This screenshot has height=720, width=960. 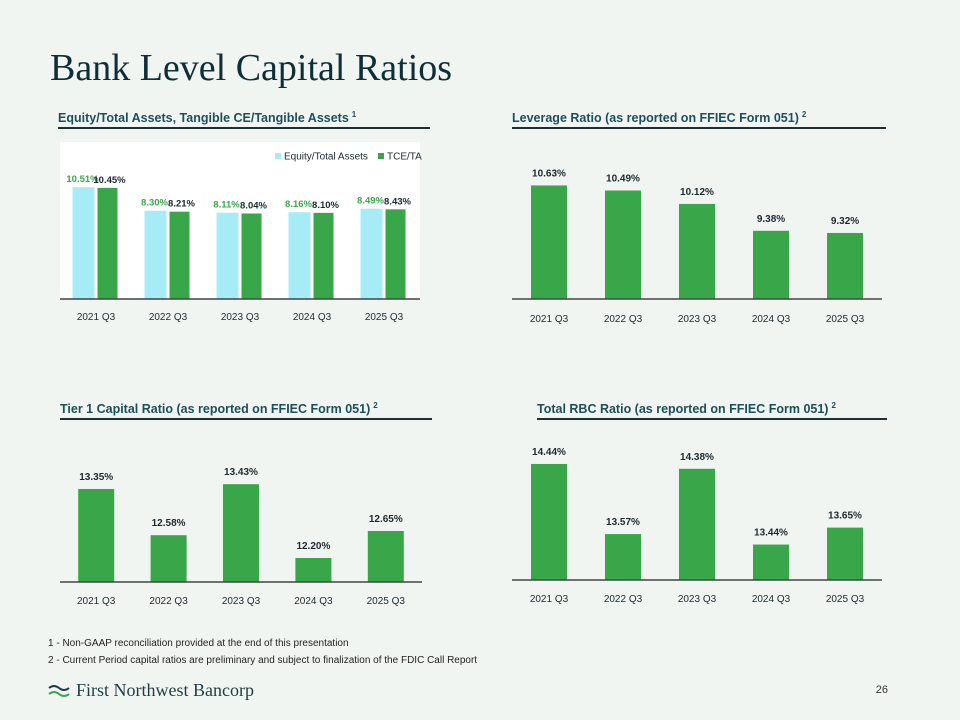 What do you see at coordinates (697, 192) in the screenshot?
I see `data-label: 10.12%` at bounding box center [697, 192].